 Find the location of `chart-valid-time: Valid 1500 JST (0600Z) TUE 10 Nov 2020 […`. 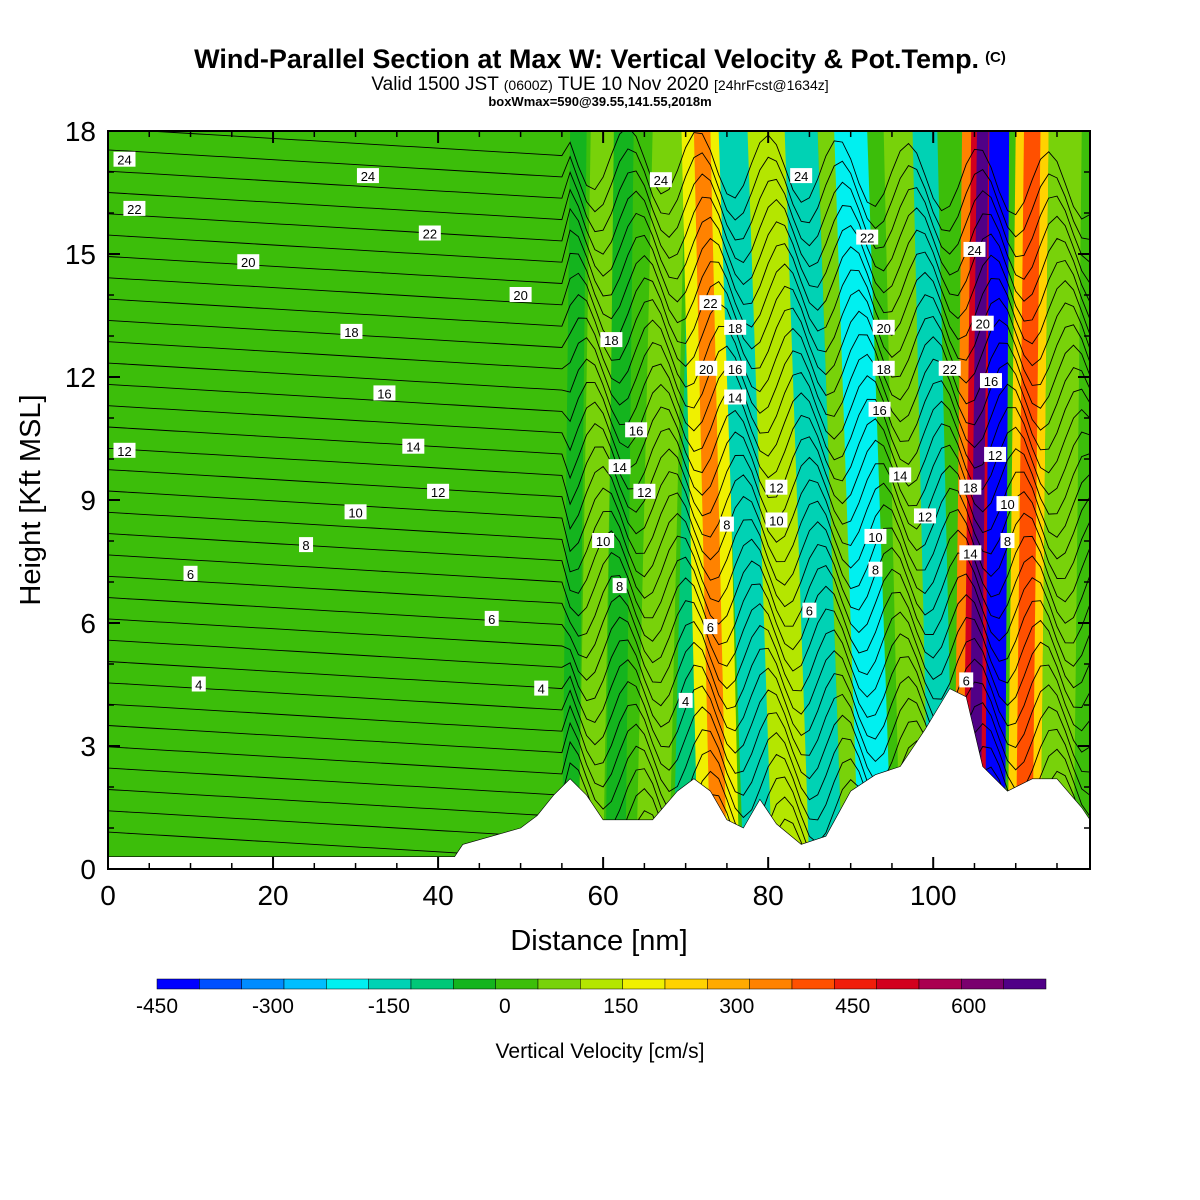

chart-valid-time: Valid 1500 JST (0600Z) TUE 10 Nov 2020 [… is located at coordinates (600, 85).